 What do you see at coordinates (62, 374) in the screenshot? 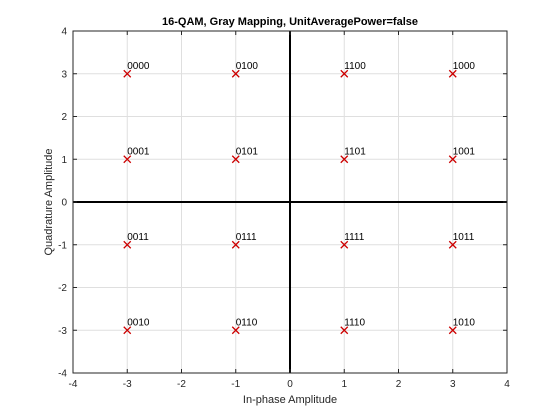
I see `y-tick-label: -4` at bounding box center [62, 374].